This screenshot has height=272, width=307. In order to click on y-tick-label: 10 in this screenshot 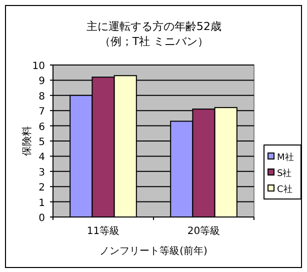, I will do `click(38, 66)`.